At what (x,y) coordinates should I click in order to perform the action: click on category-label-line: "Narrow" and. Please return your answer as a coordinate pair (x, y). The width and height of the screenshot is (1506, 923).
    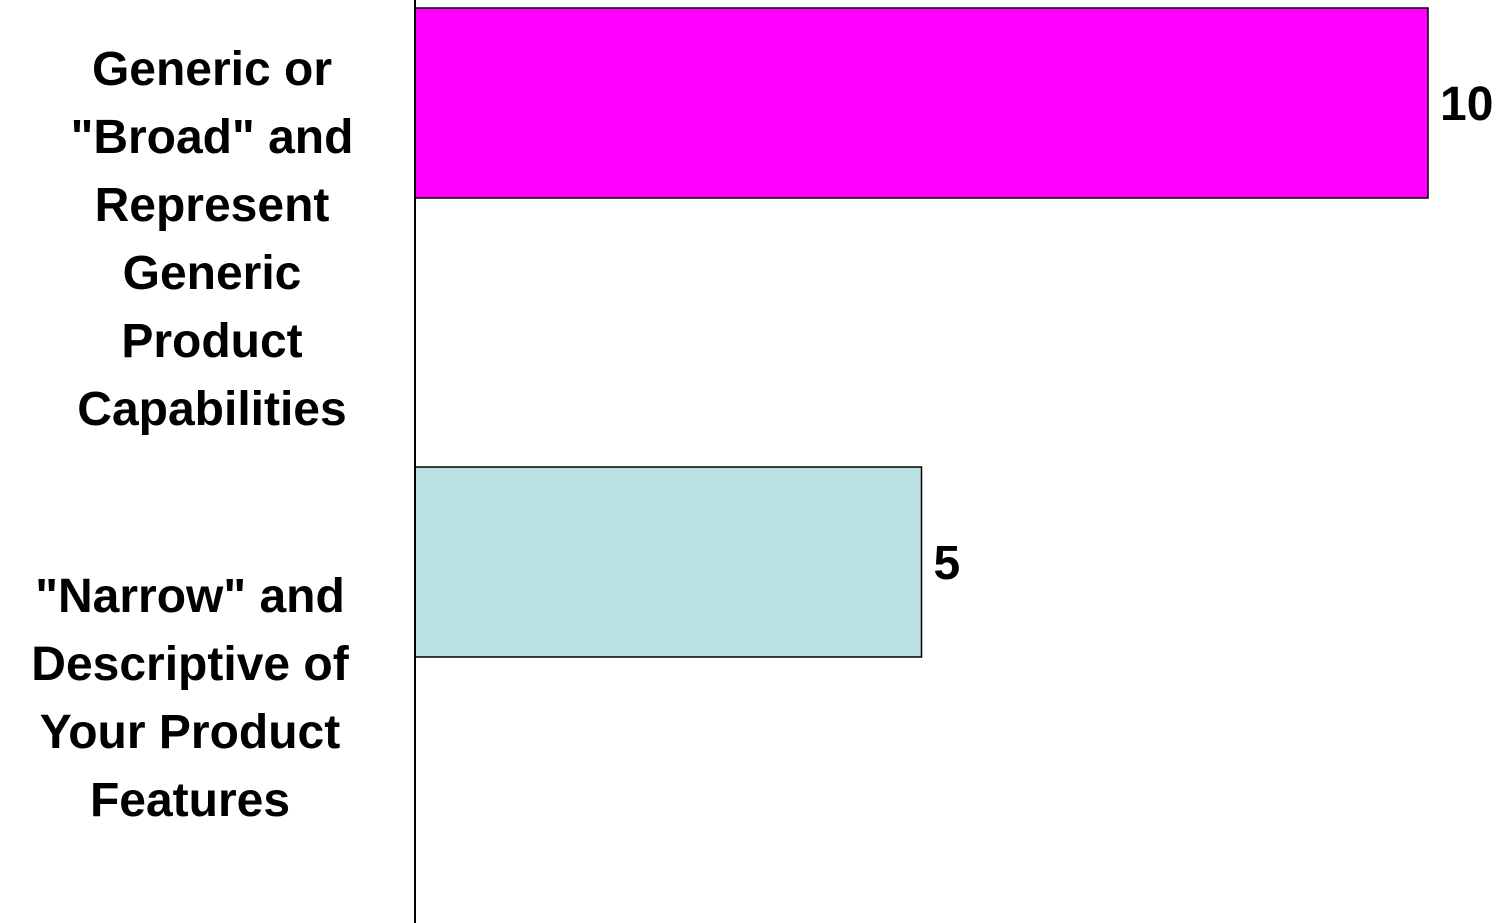
    Looking at the image, I should click on (190, 596).